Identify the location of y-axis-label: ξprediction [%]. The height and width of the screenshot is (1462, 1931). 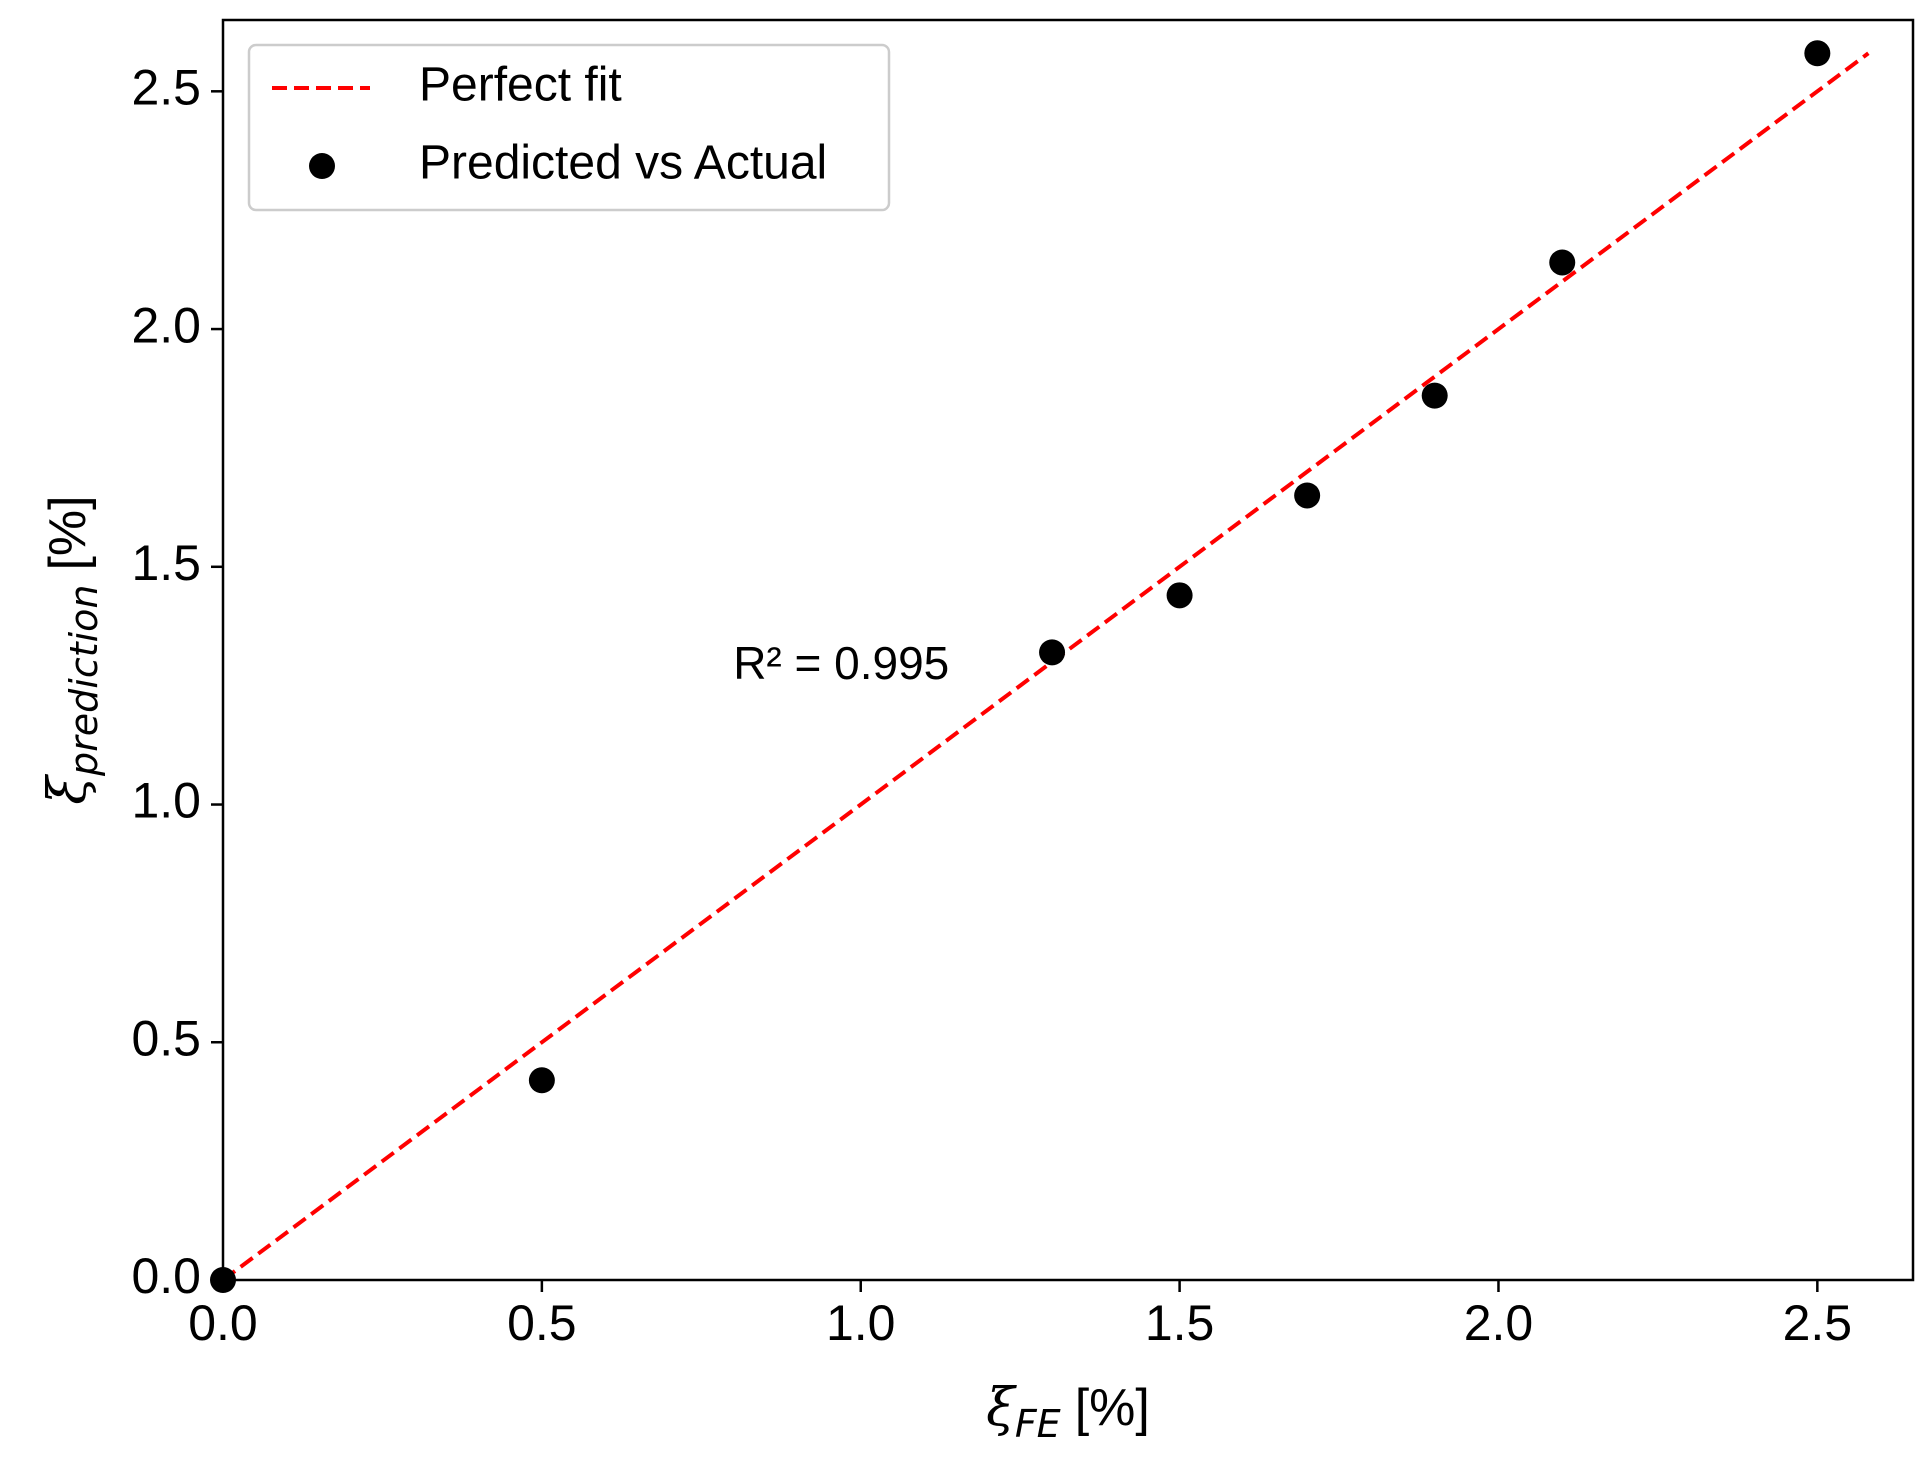
(72, 649).